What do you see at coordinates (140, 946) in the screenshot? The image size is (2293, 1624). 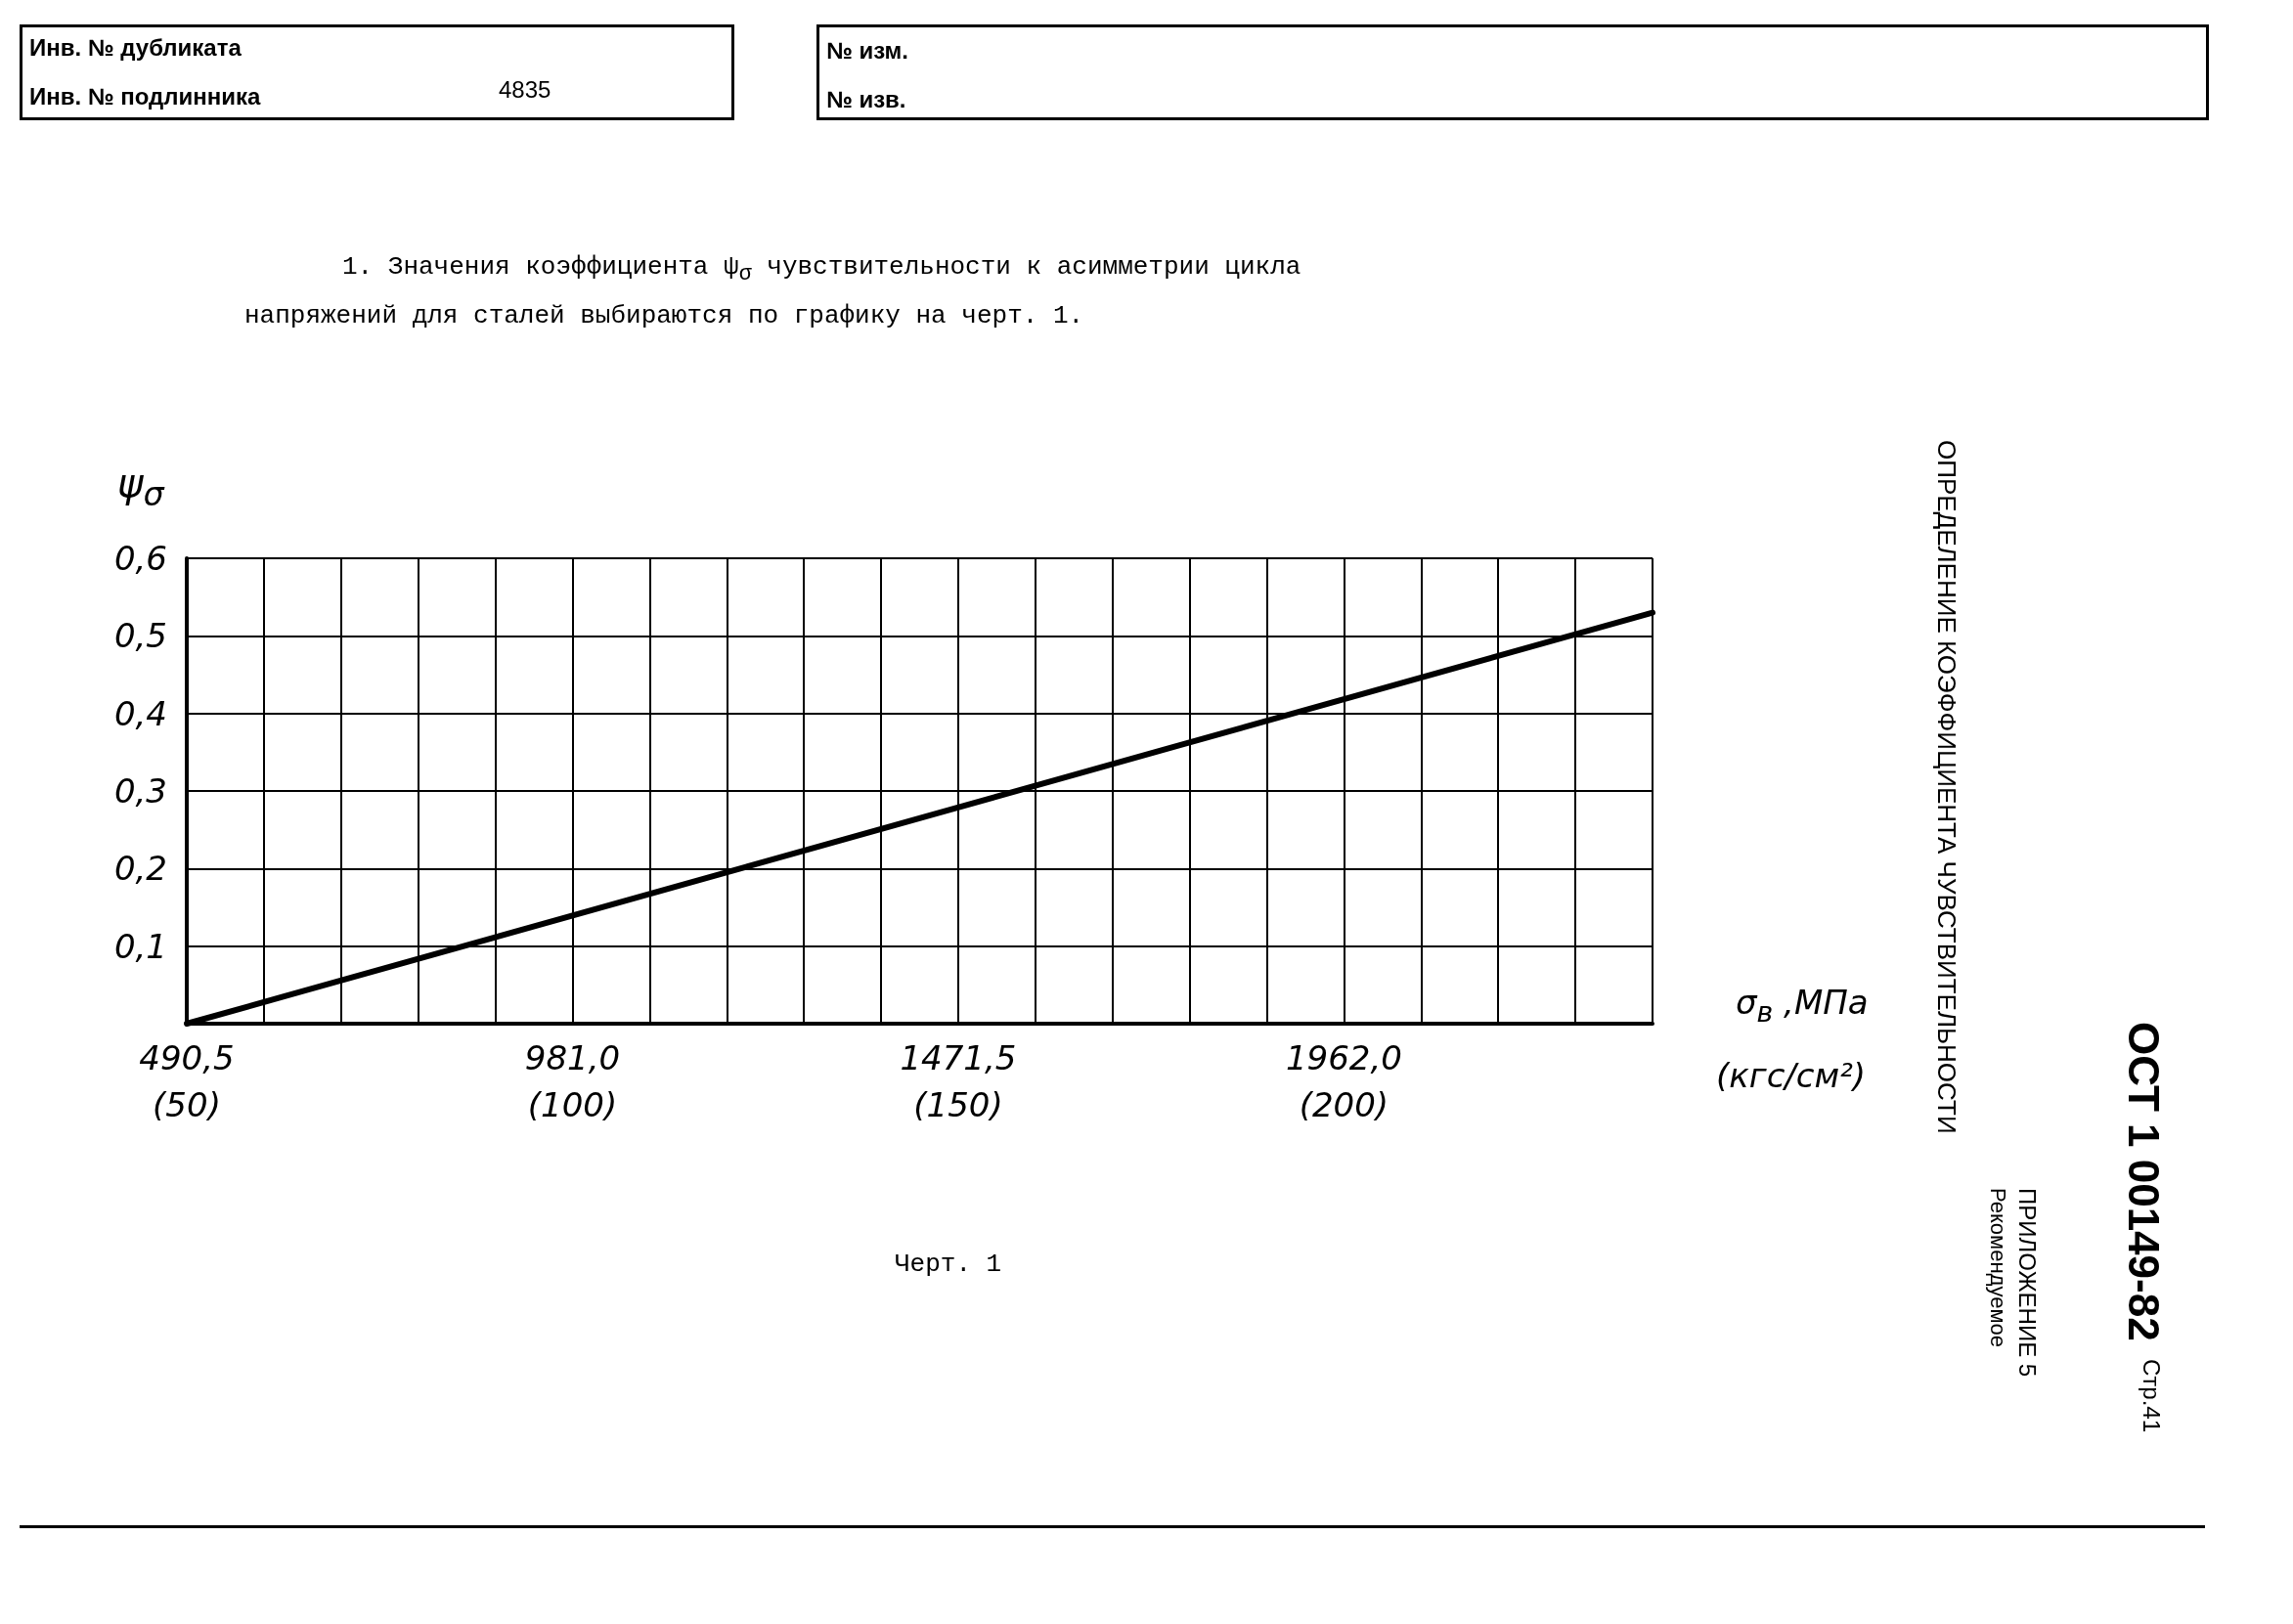 I see `y-tick-label: 0,1` at bounding box center [140, 946].